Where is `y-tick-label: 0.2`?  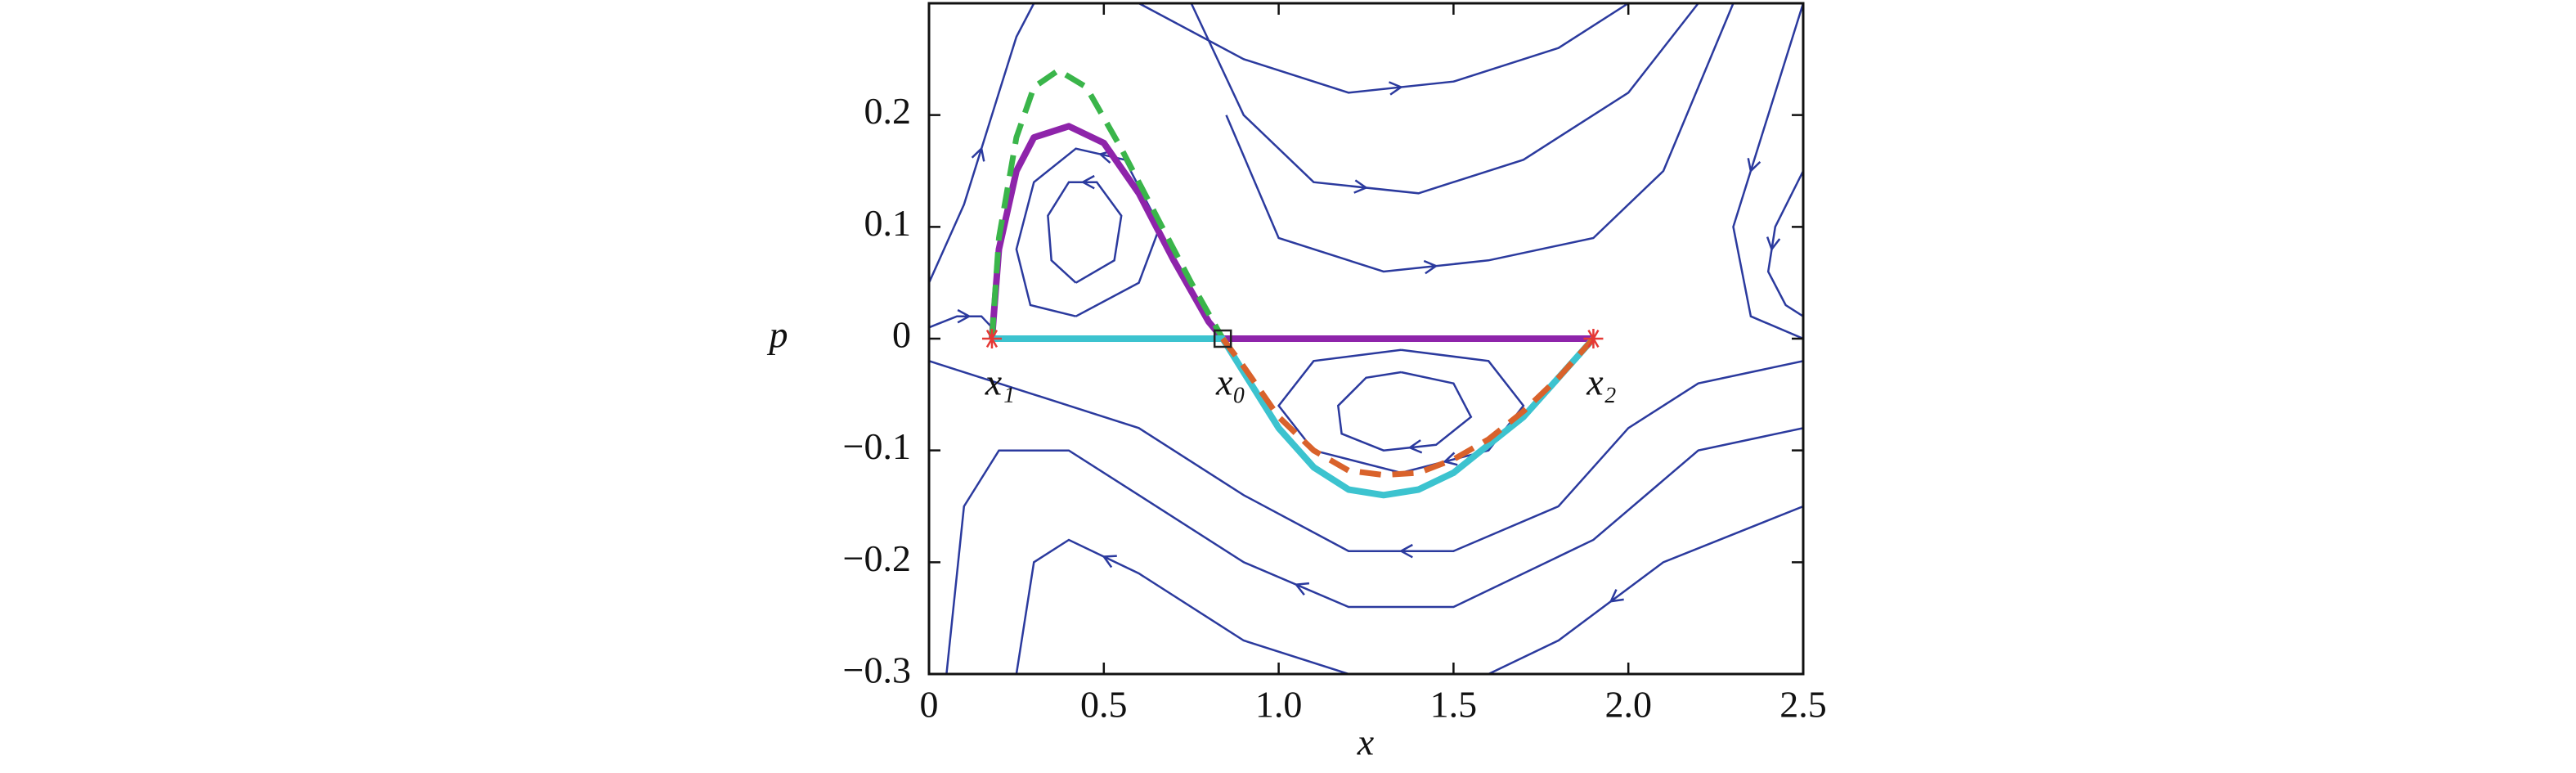
y-tick-label: 0.2 is located at coordinates (888, 111).